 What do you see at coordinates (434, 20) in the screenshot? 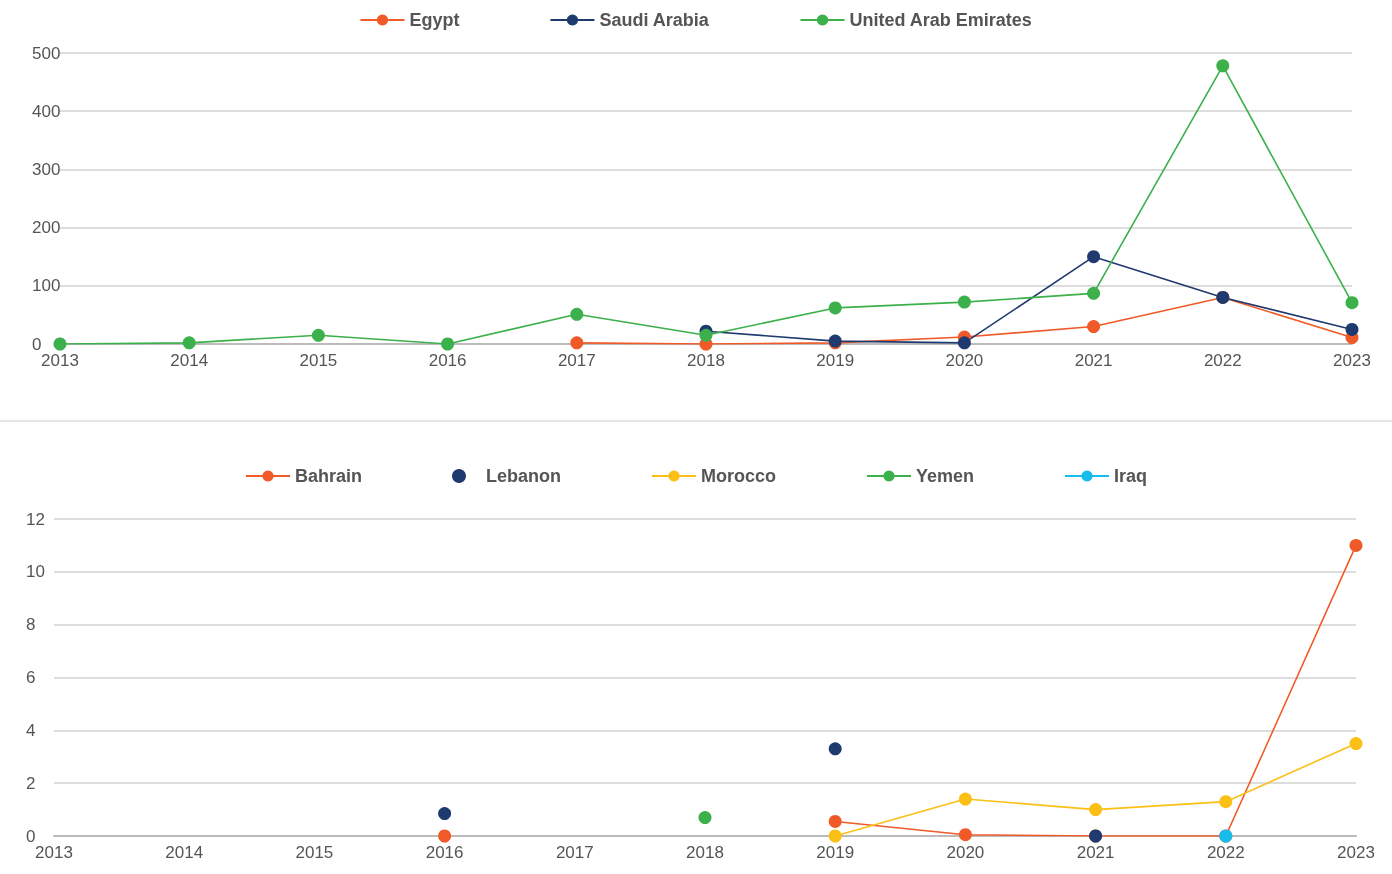
I see `legend-label: Egypt` at bounding box center [434, 20].